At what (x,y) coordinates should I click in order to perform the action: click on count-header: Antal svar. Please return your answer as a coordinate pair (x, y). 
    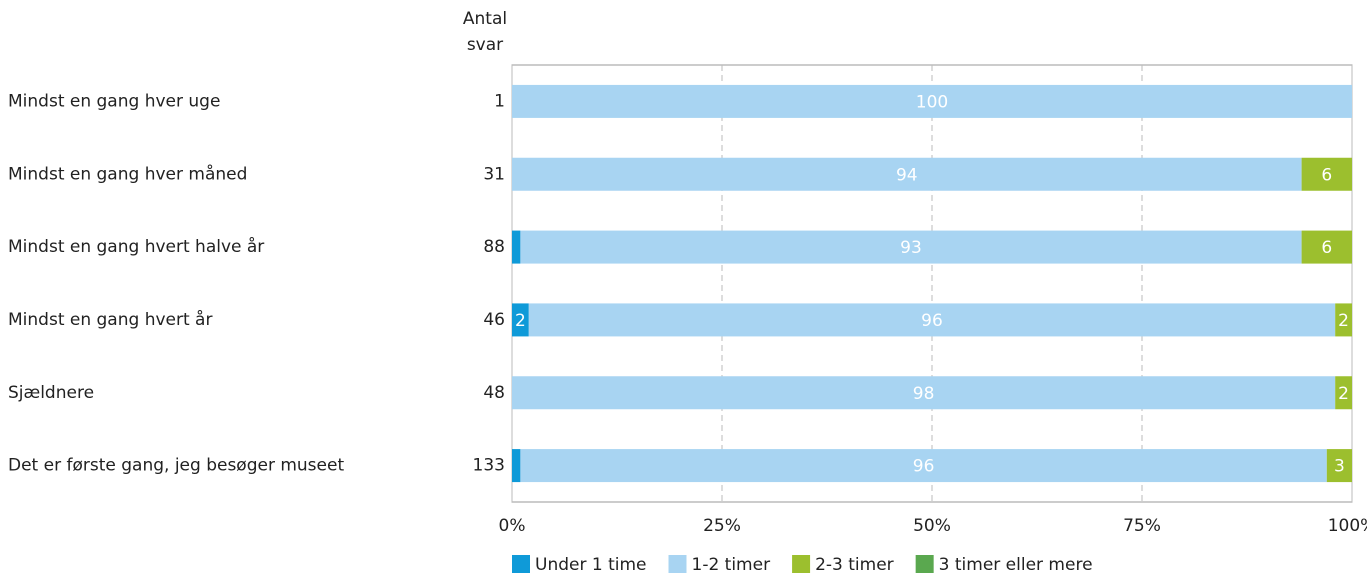
    Looking at the image, I should click on (485, 32).